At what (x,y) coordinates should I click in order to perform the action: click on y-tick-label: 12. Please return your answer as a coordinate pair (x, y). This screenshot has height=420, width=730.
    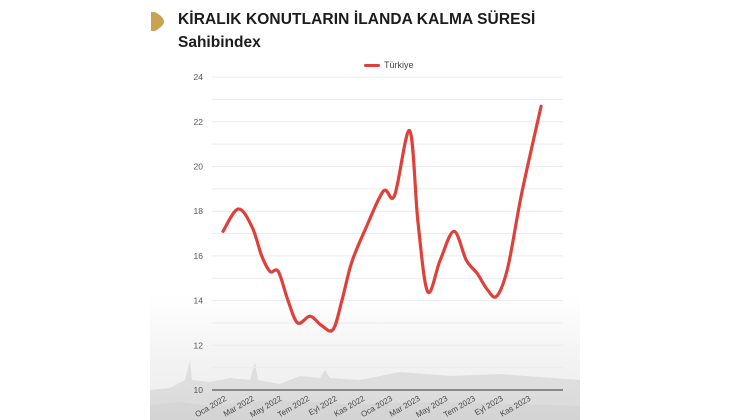
    Looking at the image, I should click on (199, 345).